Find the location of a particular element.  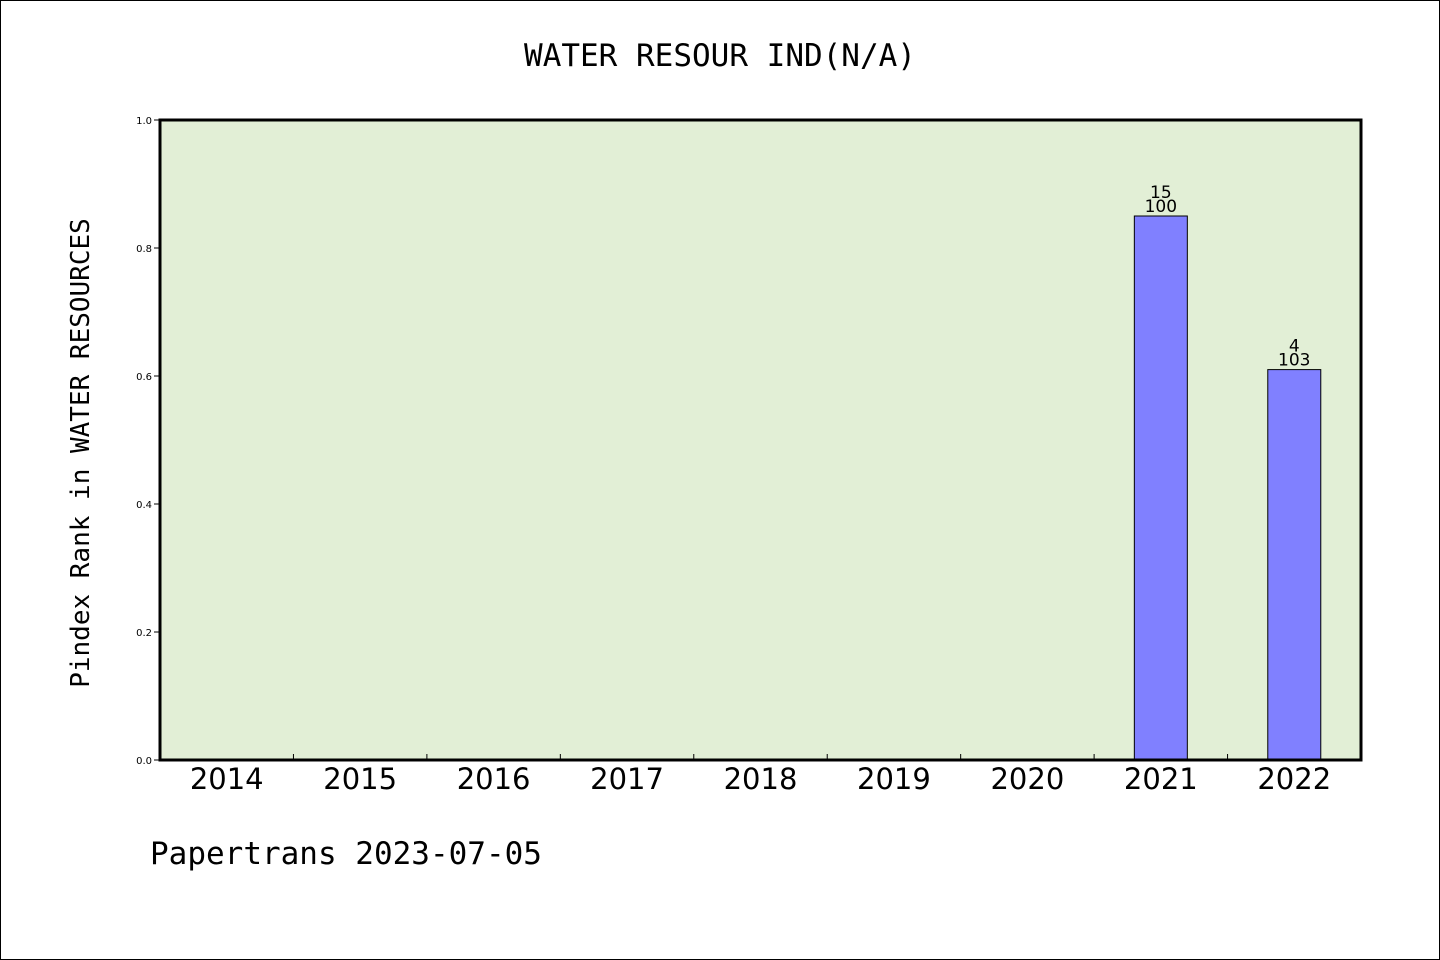

x-tick-label: 2020 is located at coordinates (1027, 779).